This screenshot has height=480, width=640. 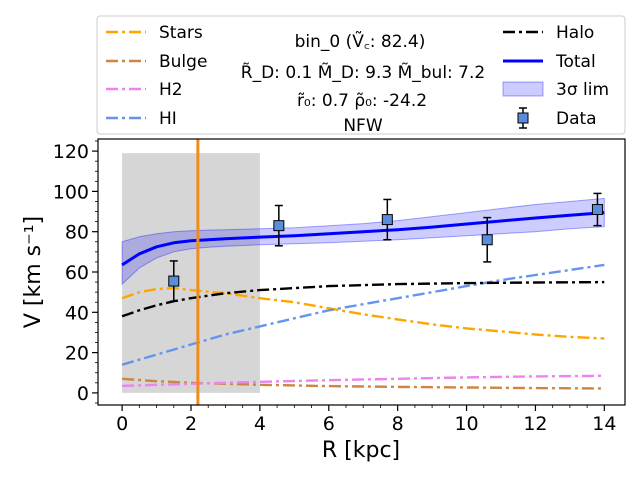 What do you see at coordinates (362, 101) in the screenshot?
I see `header-line-3: r̃₀: 0.7 ρ̃₀: -24.2` at bounding box center [362, 101].